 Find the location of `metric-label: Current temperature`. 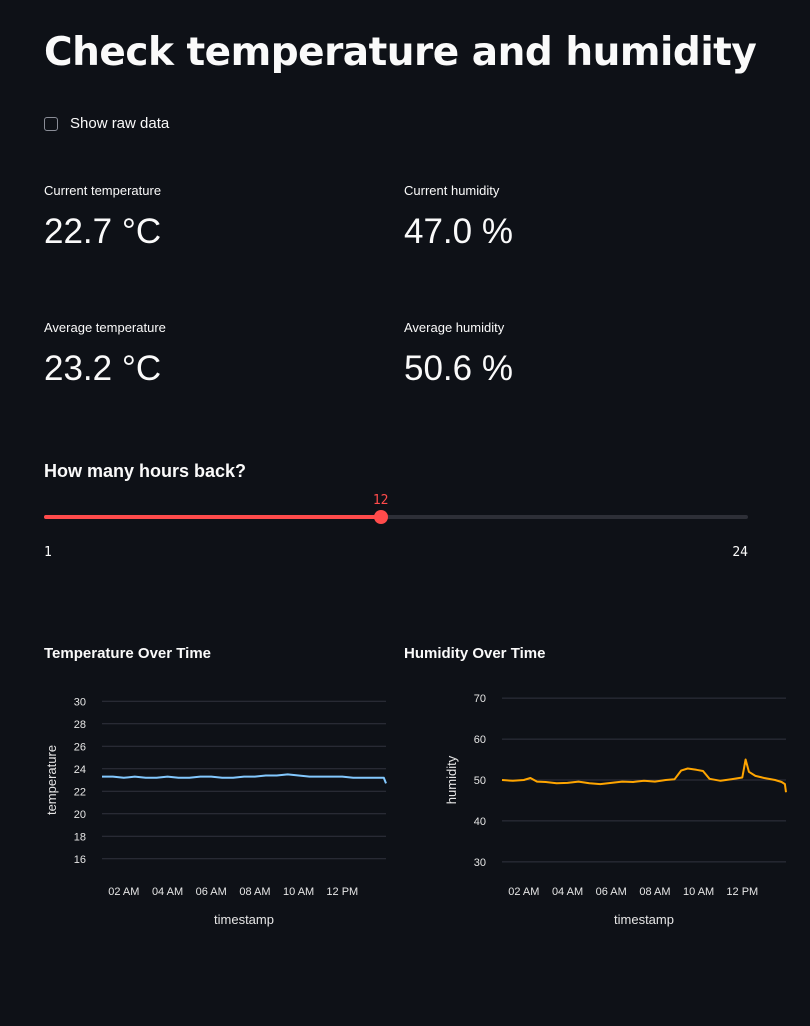

metric-label: Current temperature is located at coordinates (103, 190).